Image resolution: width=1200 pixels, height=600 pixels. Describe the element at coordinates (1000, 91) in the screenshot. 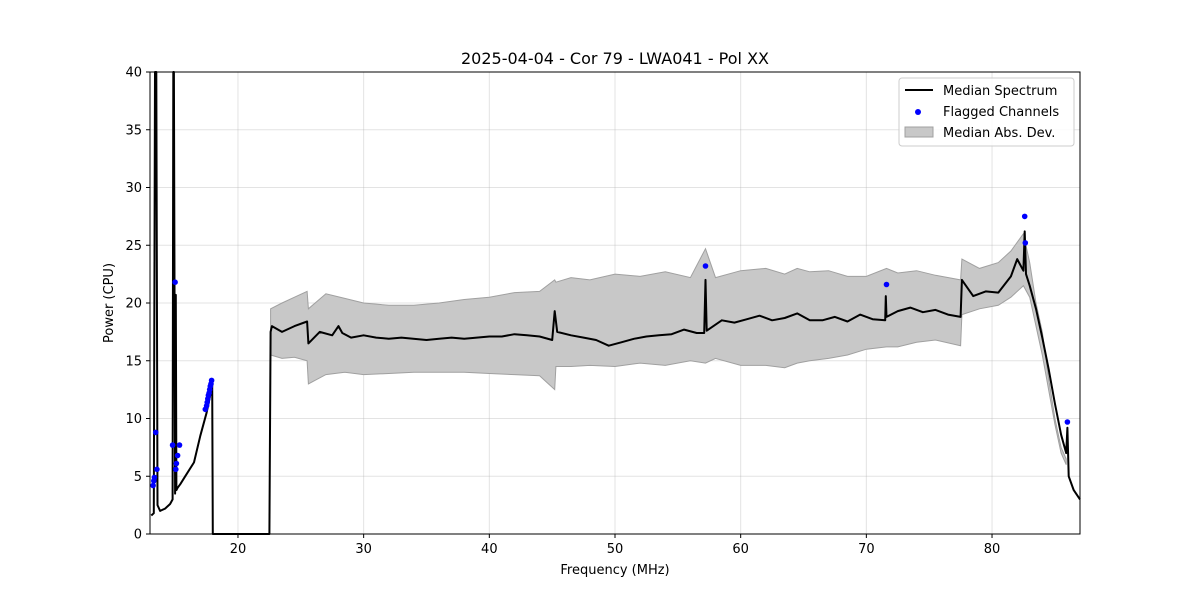

I see `legend-label-median: Median Spectrum` at that location.